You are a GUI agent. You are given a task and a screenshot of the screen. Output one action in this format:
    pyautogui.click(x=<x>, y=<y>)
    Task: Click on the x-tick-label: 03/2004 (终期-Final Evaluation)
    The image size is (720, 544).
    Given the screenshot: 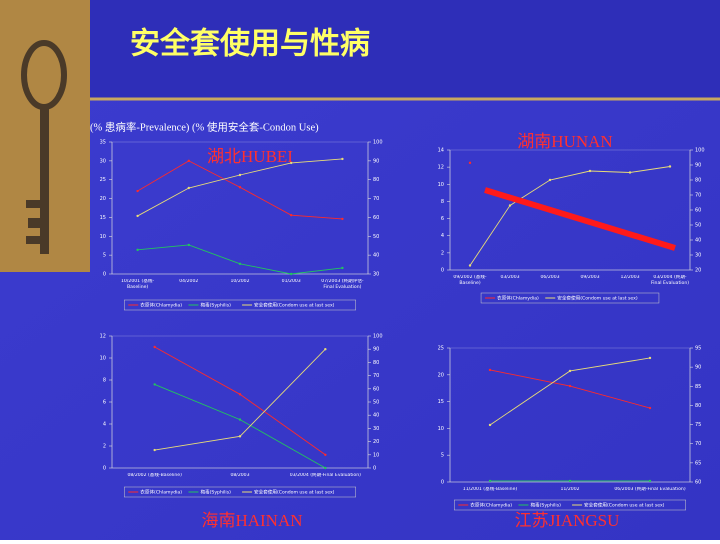 What is the action you would take?
    pyautogui.click(x=670, y=280)
    